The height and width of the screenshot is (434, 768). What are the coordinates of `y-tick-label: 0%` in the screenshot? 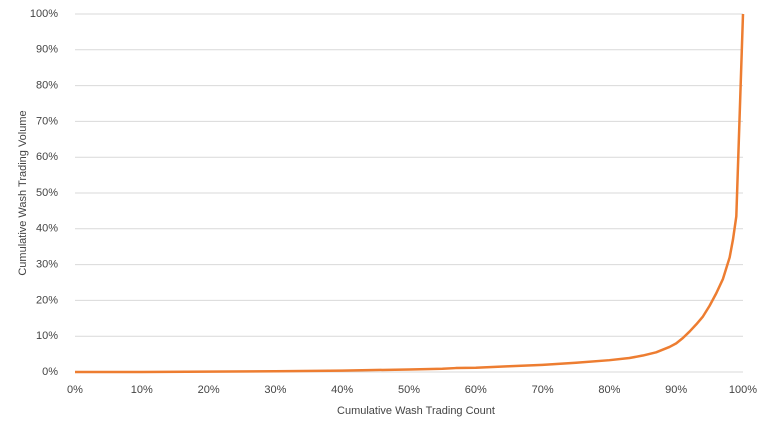 It's located at (50, 372).